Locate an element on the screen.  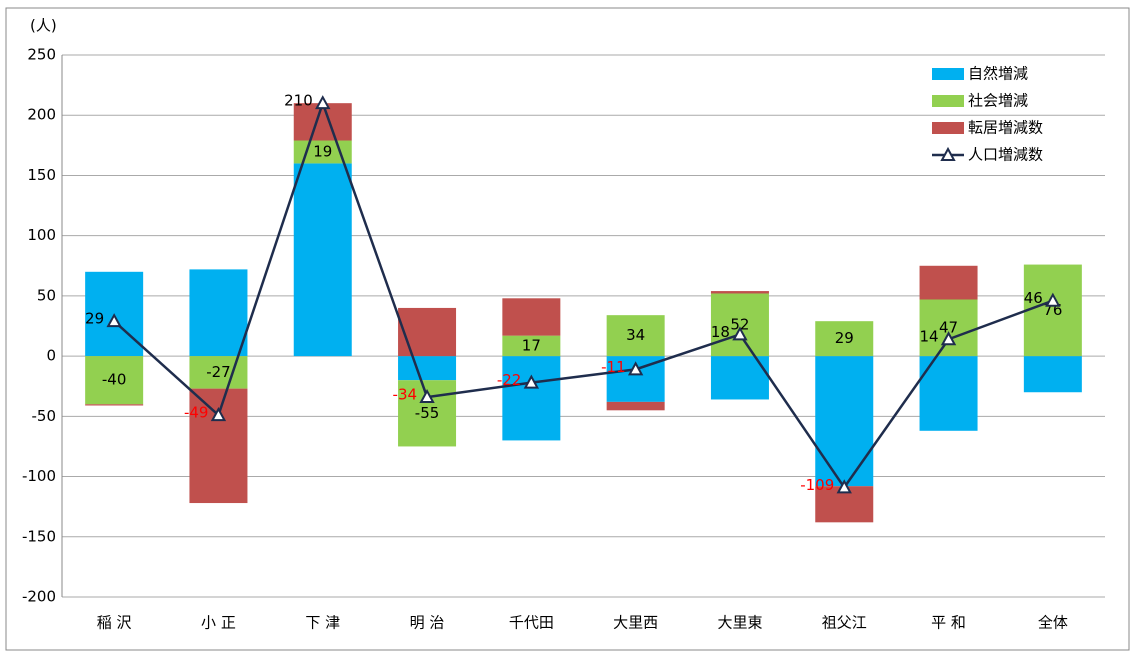
data-label: 52 is located at coordinates (739, 324).